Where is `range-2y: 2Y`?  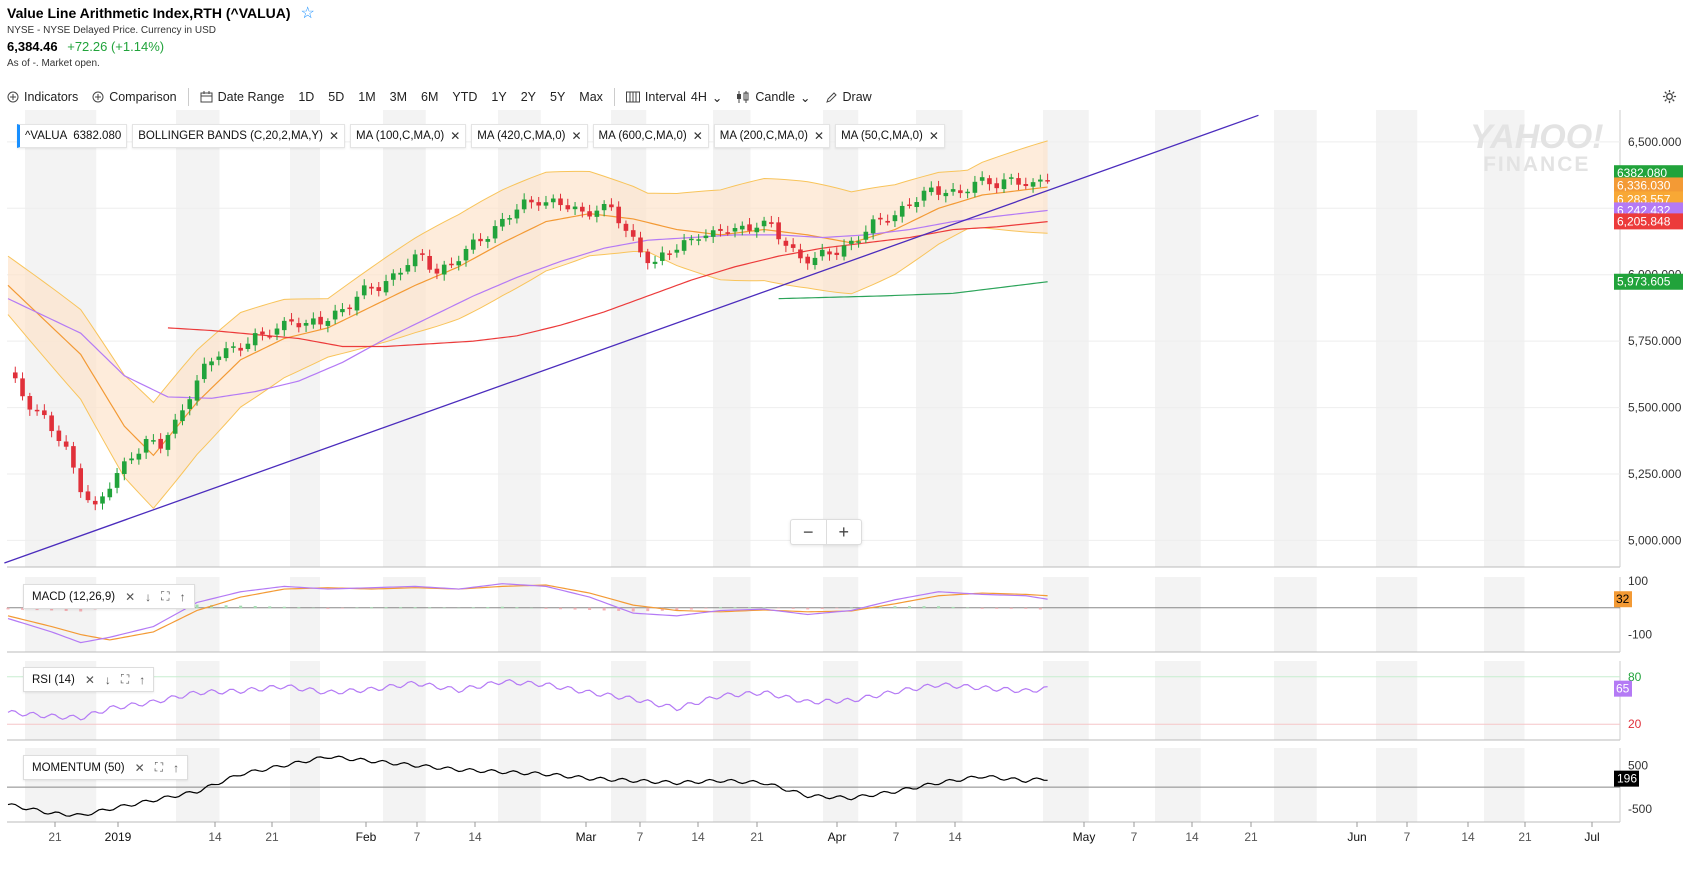
range-2y: 2Y is located at coordinates (528, 97).